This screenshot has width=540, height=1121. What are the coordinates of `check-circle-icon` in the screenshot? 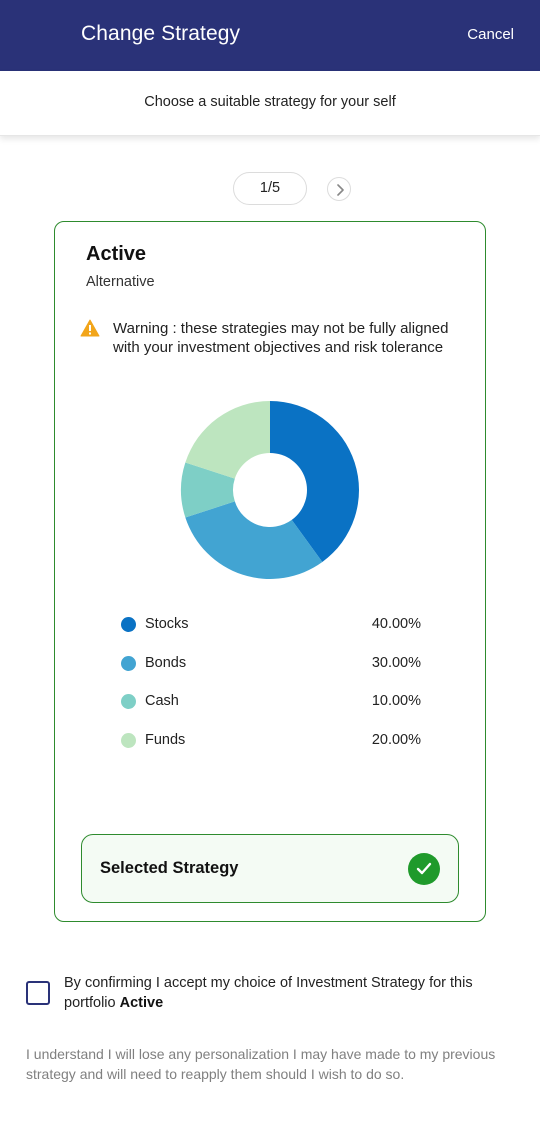 It's located at (424, 869).